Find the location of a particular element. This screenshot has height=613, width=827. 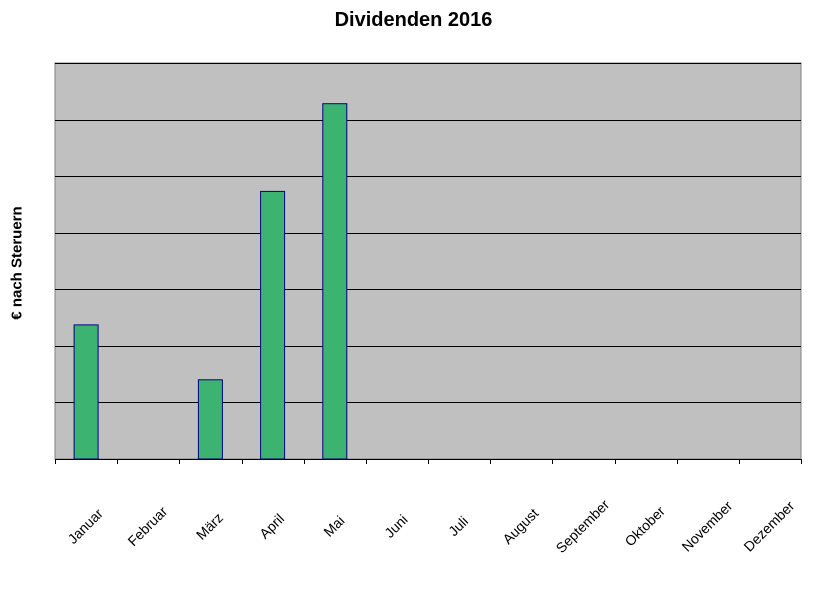

bar-märz is located at coordinates (210, 419).